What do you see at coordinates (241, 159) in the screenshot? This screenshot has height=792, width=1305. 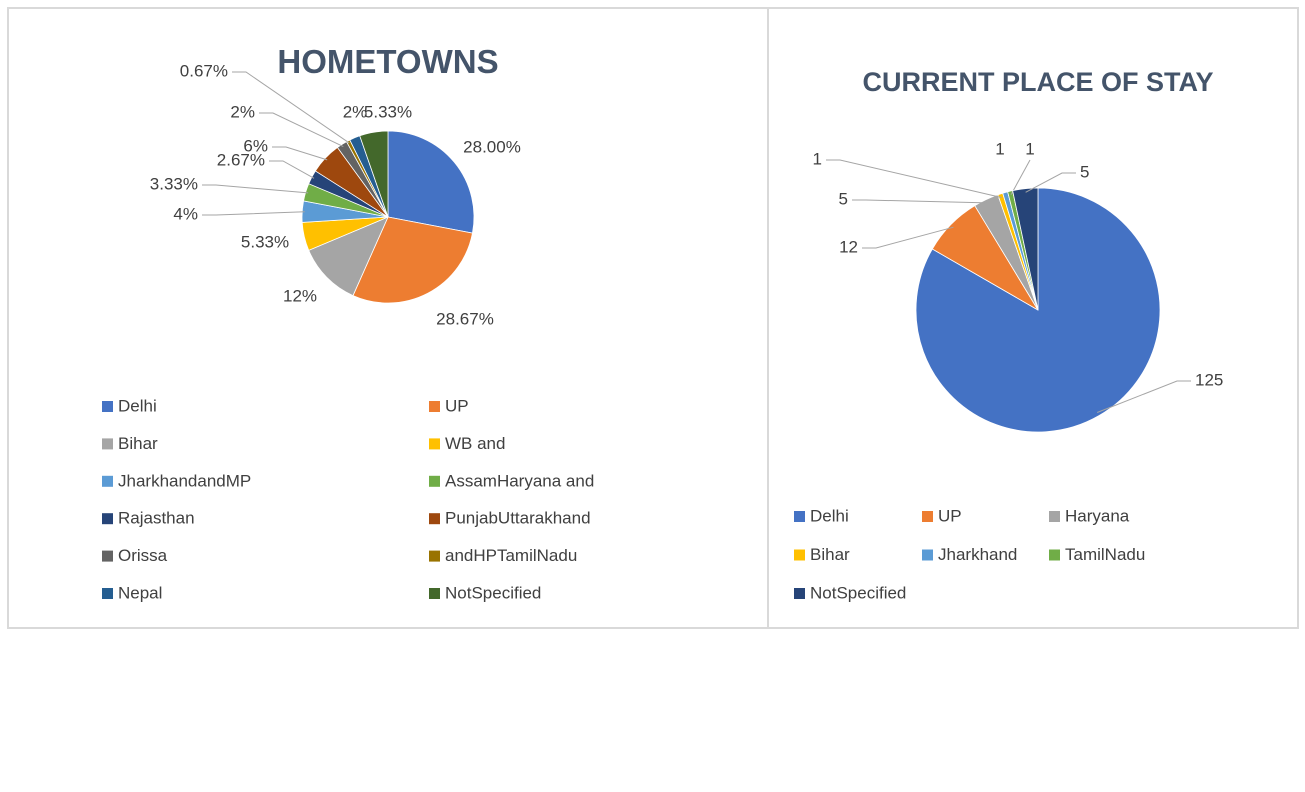 I see `data-label: 2.67%` at bounding box center [241, 159].